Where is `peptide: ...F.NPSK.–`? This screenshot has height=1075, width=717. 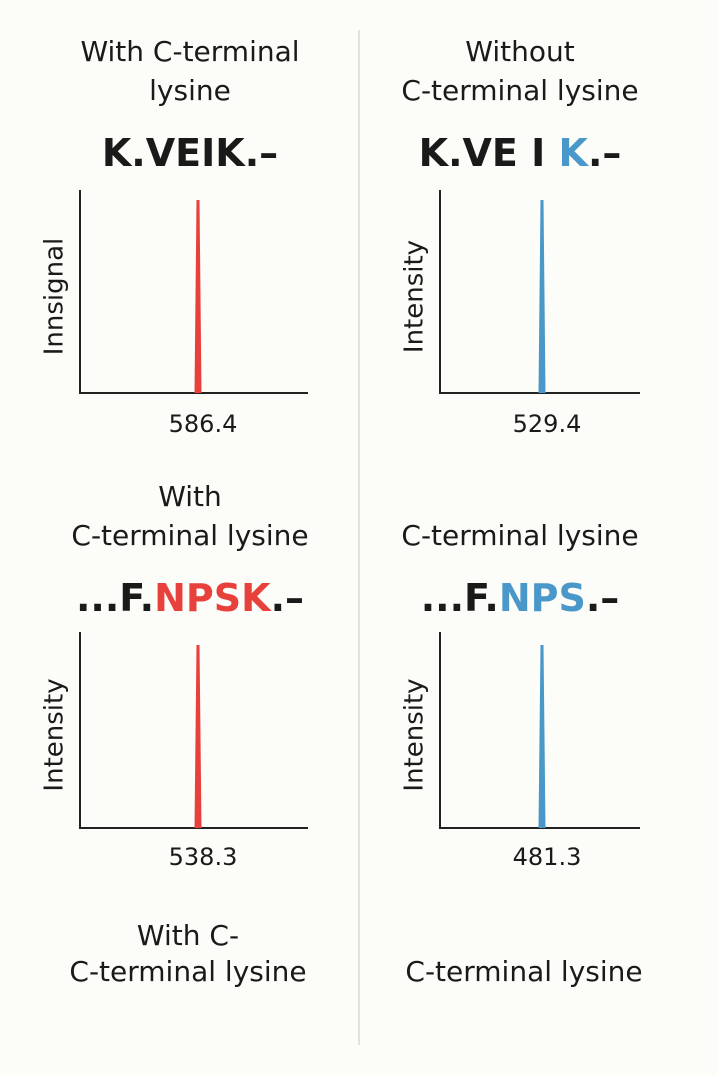
peptide: ...F.NPSK.– is located at coordinates (190, 598).